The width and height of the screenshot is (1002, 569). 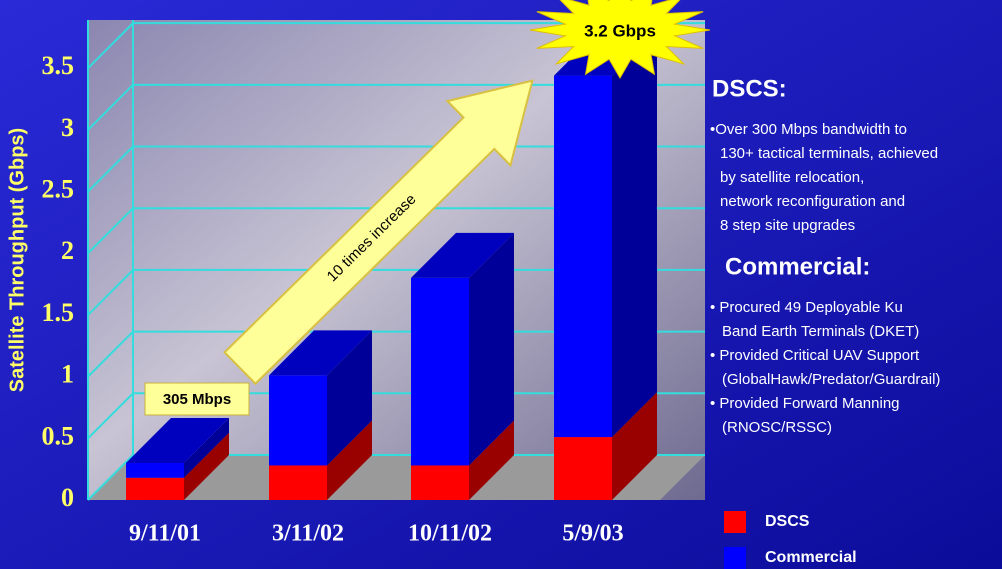 I want to click on y-tick-label: 1, so click(x=67, y=374).